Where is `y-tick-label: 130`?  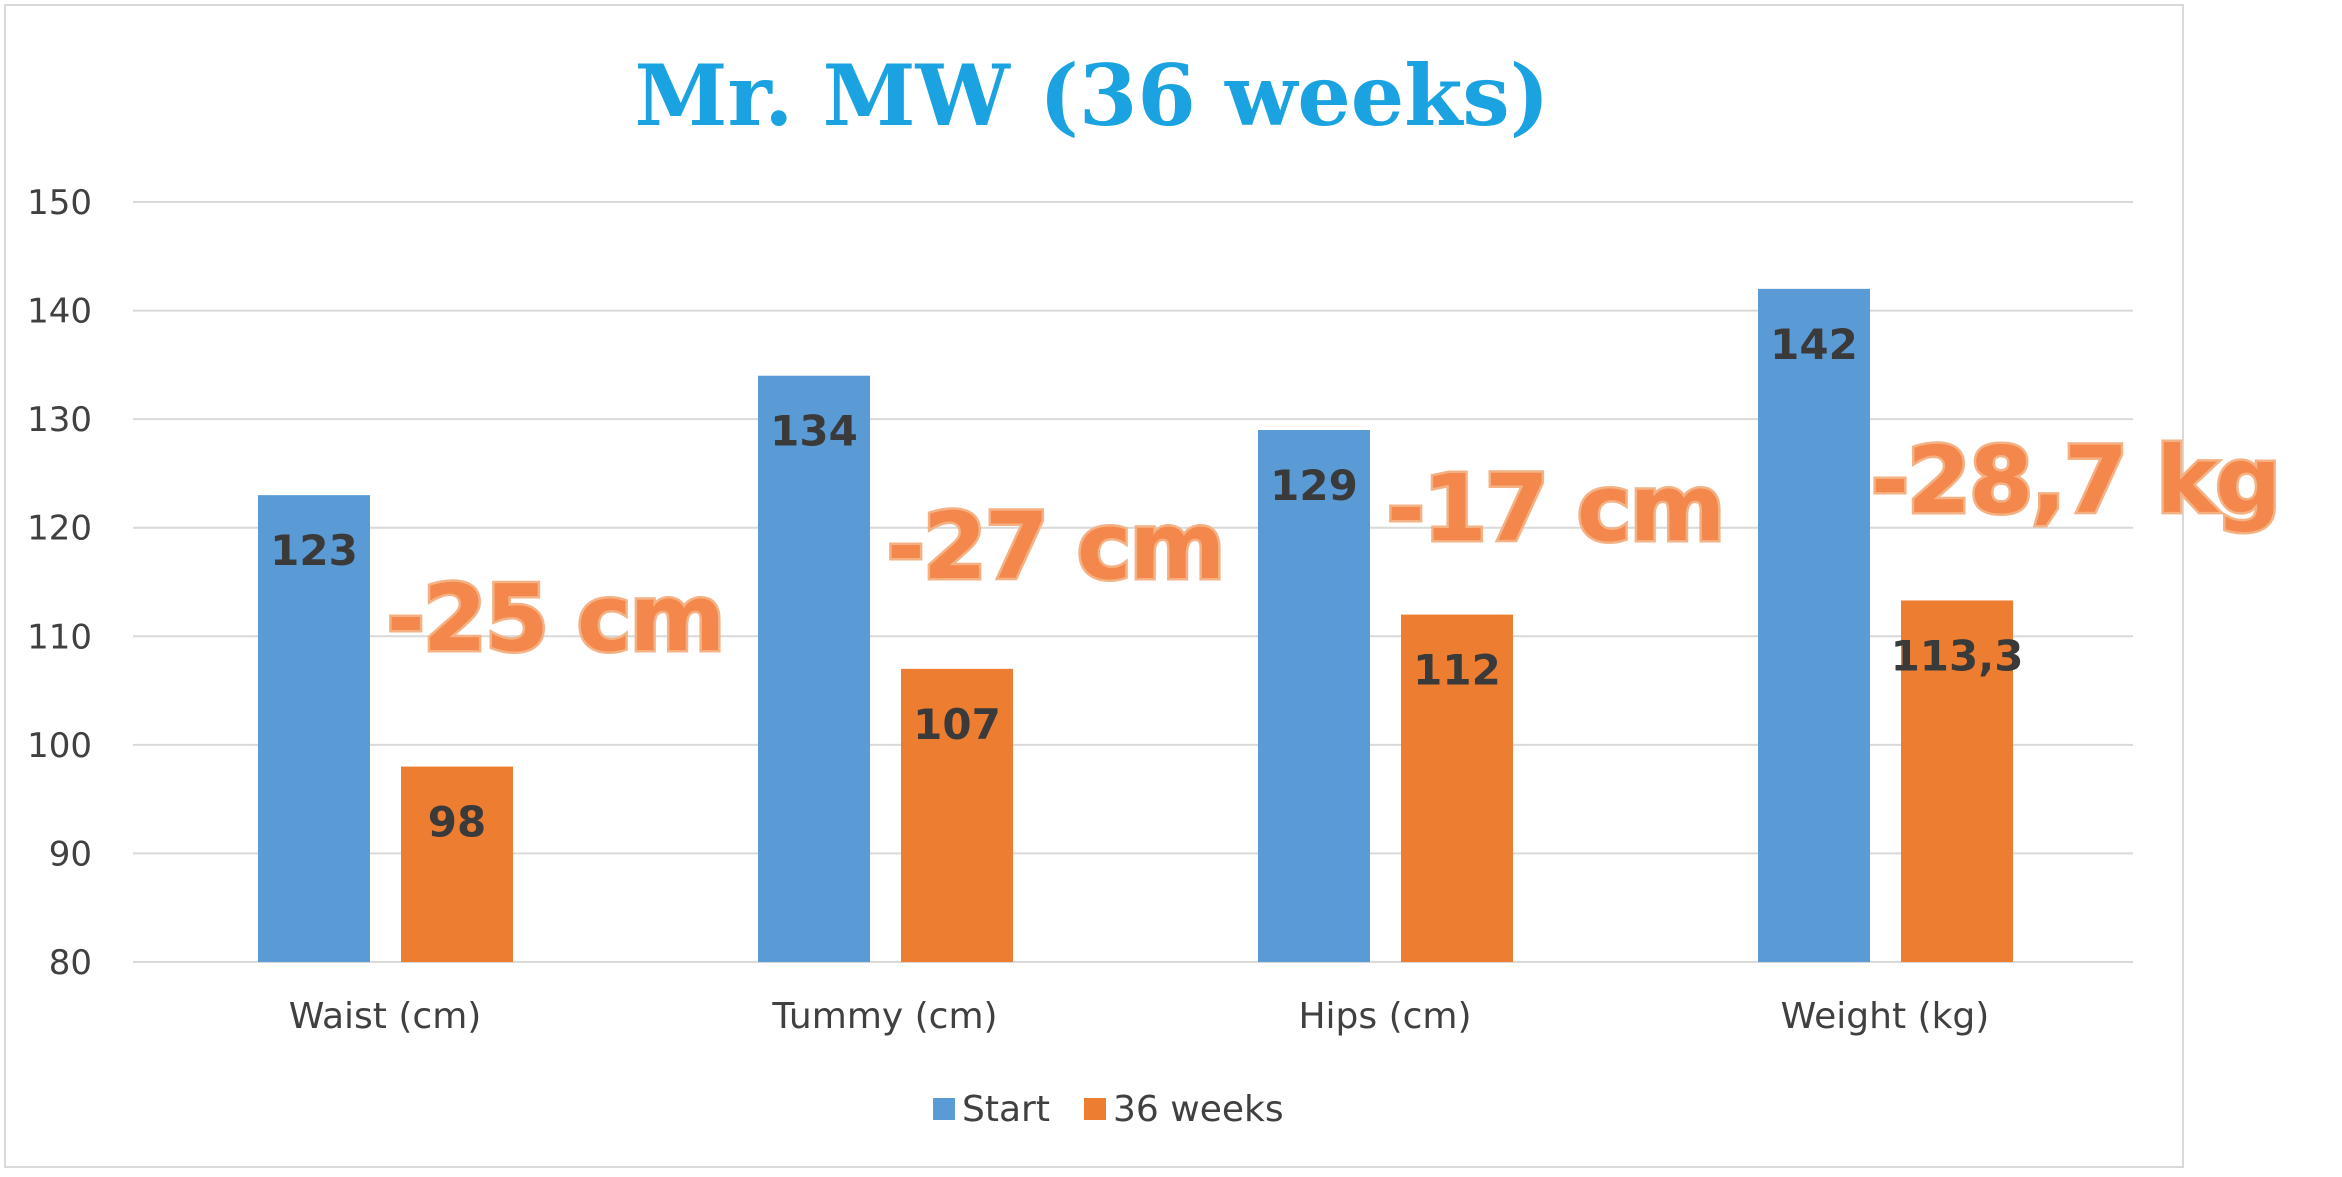 y-tick-label: 130 is located at coordinates (59, 420).